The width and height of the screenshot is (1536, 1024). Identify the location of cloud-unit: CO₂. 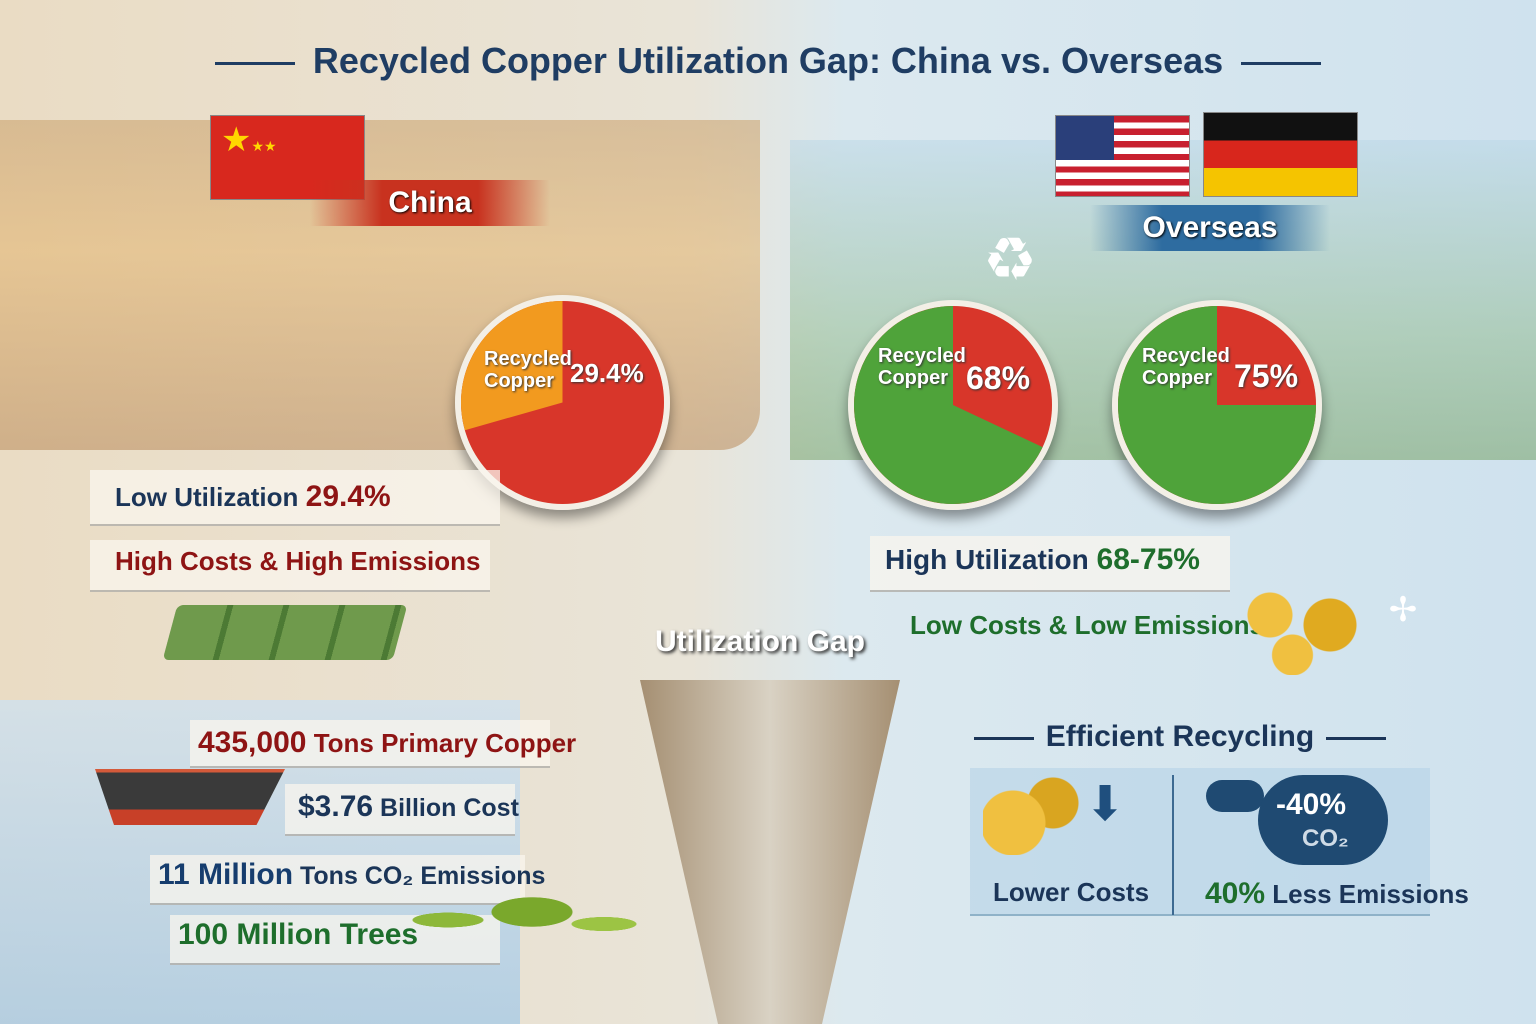
(1325, 838).